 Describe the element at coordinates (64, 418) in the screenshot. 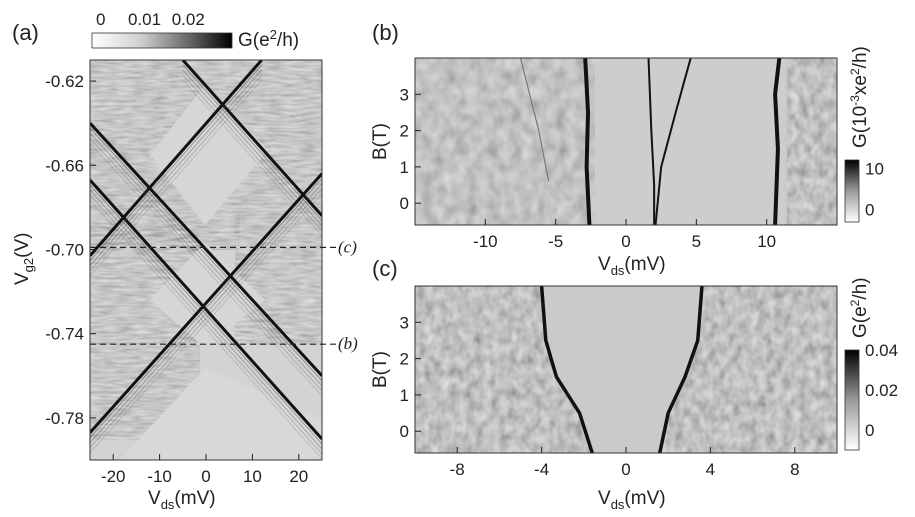

I see `a-ytick-label: -0.78` at that location.